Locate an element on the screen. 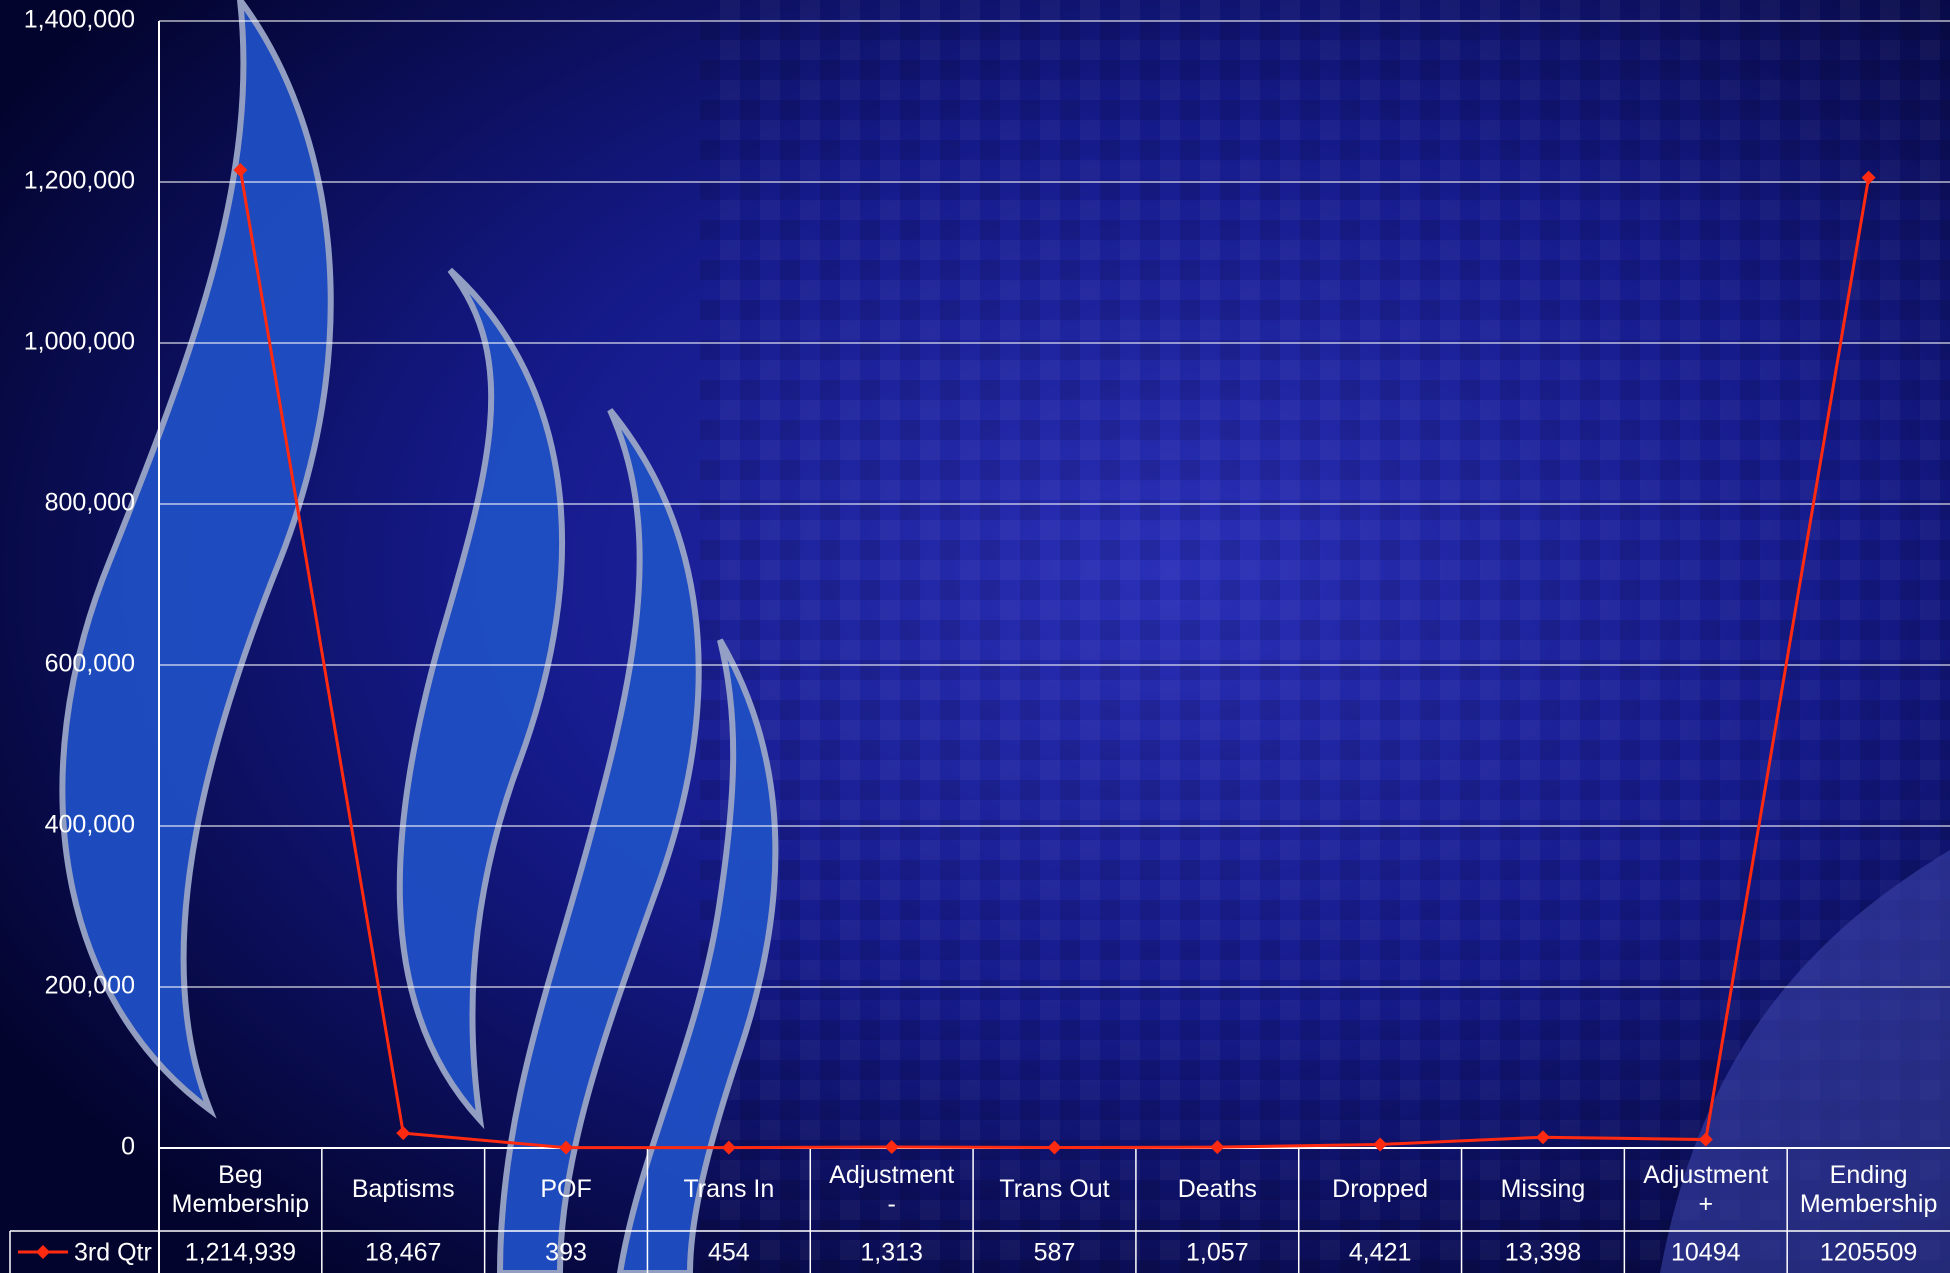 The height and width of the screenshot is (1273, 1950). y-tick-label: 800,000 is located at coordinates (90, 503).